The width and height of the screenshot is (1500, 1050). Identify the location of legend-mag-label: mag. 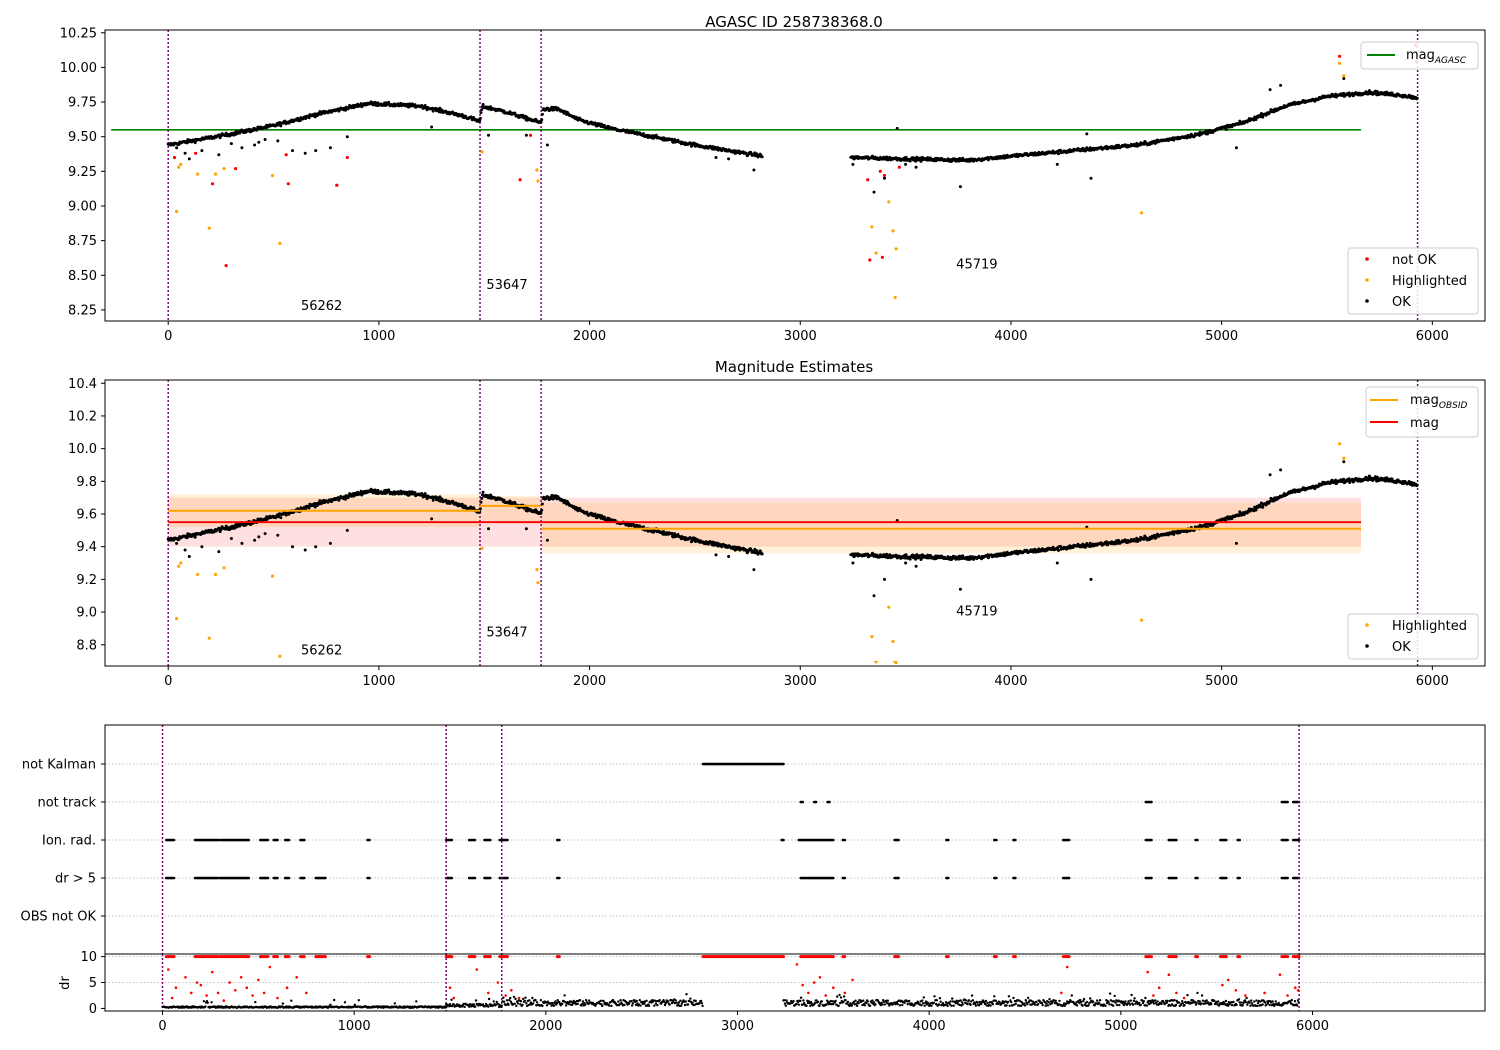
(1424, 423).